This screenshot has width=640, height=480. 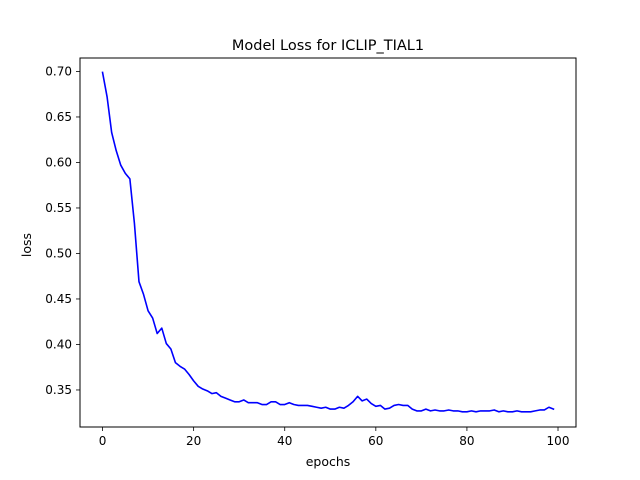 I want to click on y-tick-label-3: 0.50, so click(x=58, y=253).